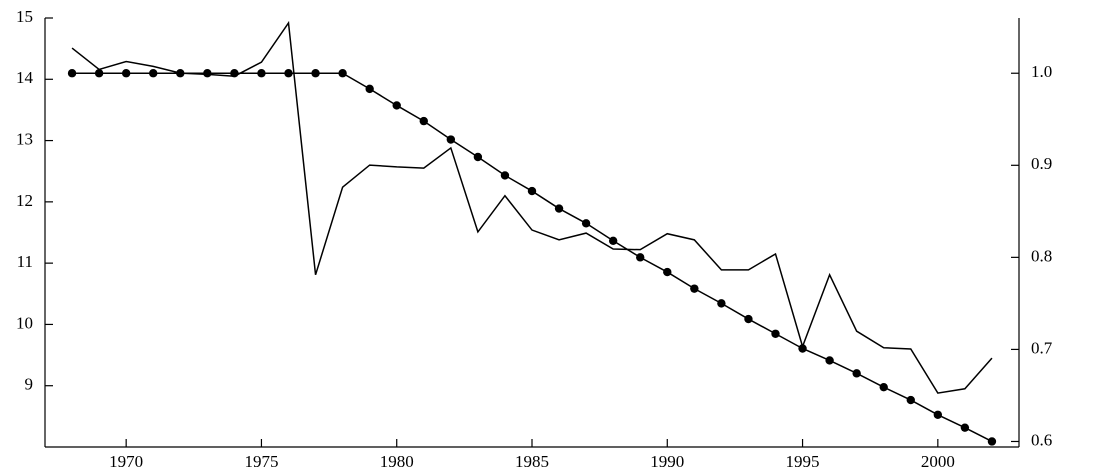 The width and height of the screenshot is (1094, 473). What do you see at coordinates (24, 138) in the screenshot?
I see `y-tick-label: 13` at bounding box center [24, 138].